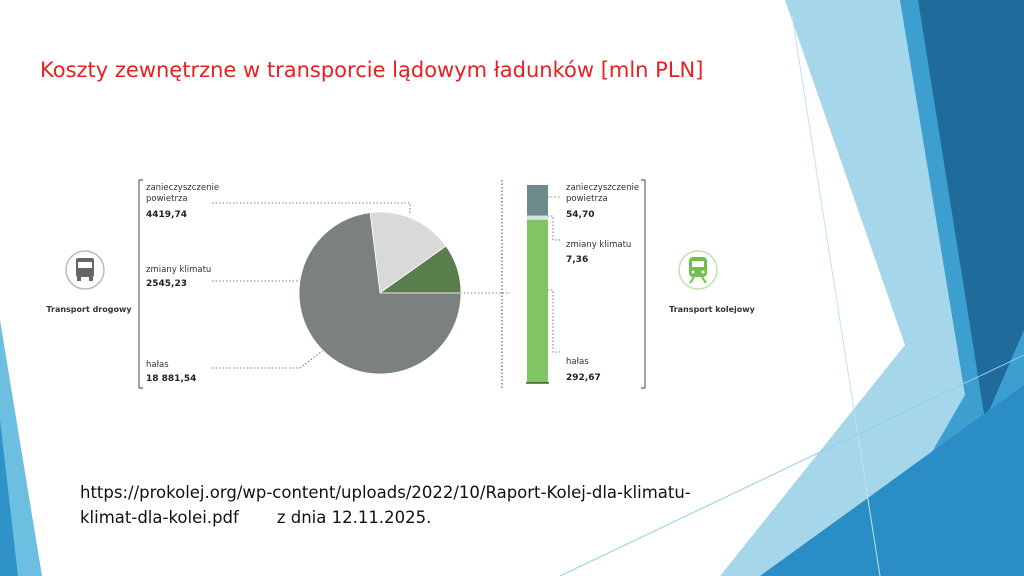 The width and height of the screenshot is (1024, 576). I want to click on pie-label: hałas, so click(157, 365).